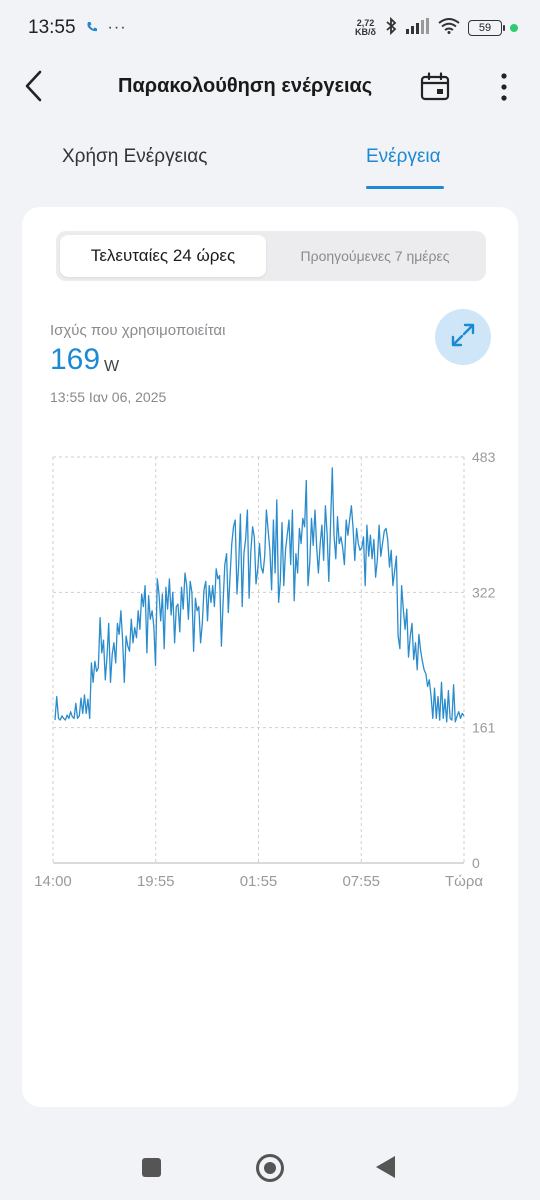 The width and height of the screenshot is (540, 1200). What do you see at coordinates (92, 28) in the screenshot?
I see `phone-icon` at bounding box center [92, 28].